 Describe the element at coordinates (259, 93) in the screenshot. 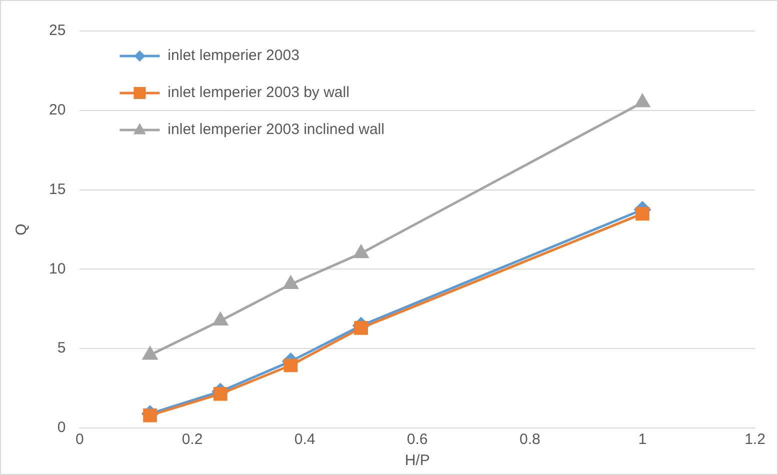

I see `legend-label: inlet lemperier 2003 by wall` at that location.